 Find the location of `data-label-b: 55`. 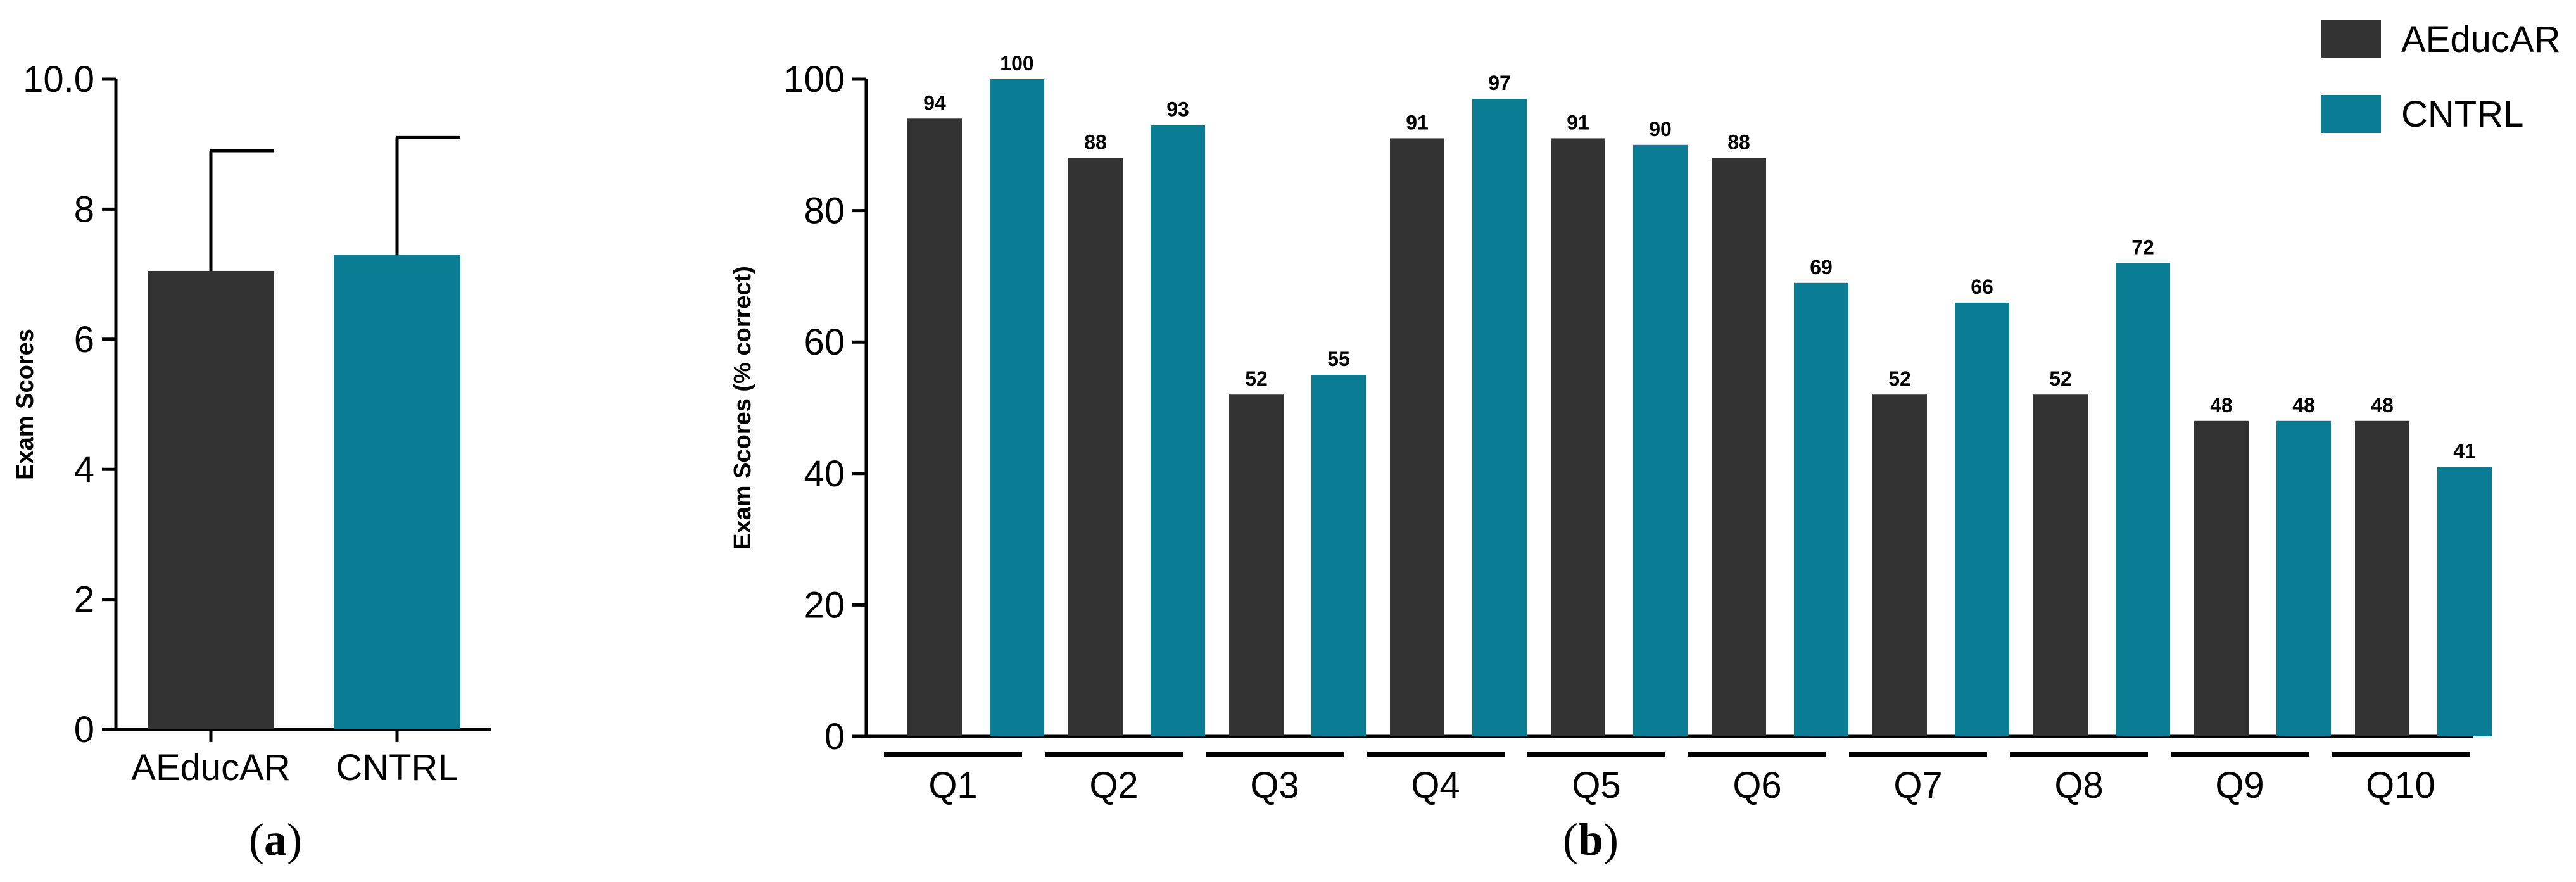

data-label-b: 55 is located at coordinates (1338, 359).